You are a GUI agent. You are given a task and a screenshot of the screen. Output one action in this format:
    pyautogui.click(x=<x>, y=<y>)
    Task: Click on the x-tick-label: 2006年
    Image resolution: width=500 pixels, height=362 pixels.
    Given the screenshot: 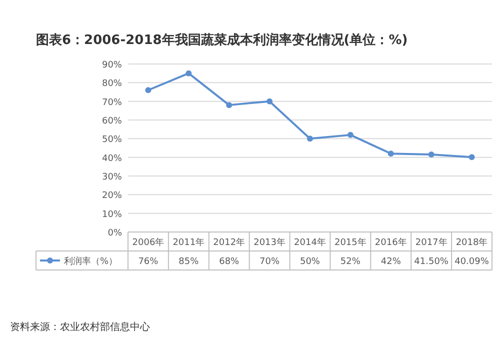 What is the action you would take?
    pyautogui.click(x=148, y=242)
    